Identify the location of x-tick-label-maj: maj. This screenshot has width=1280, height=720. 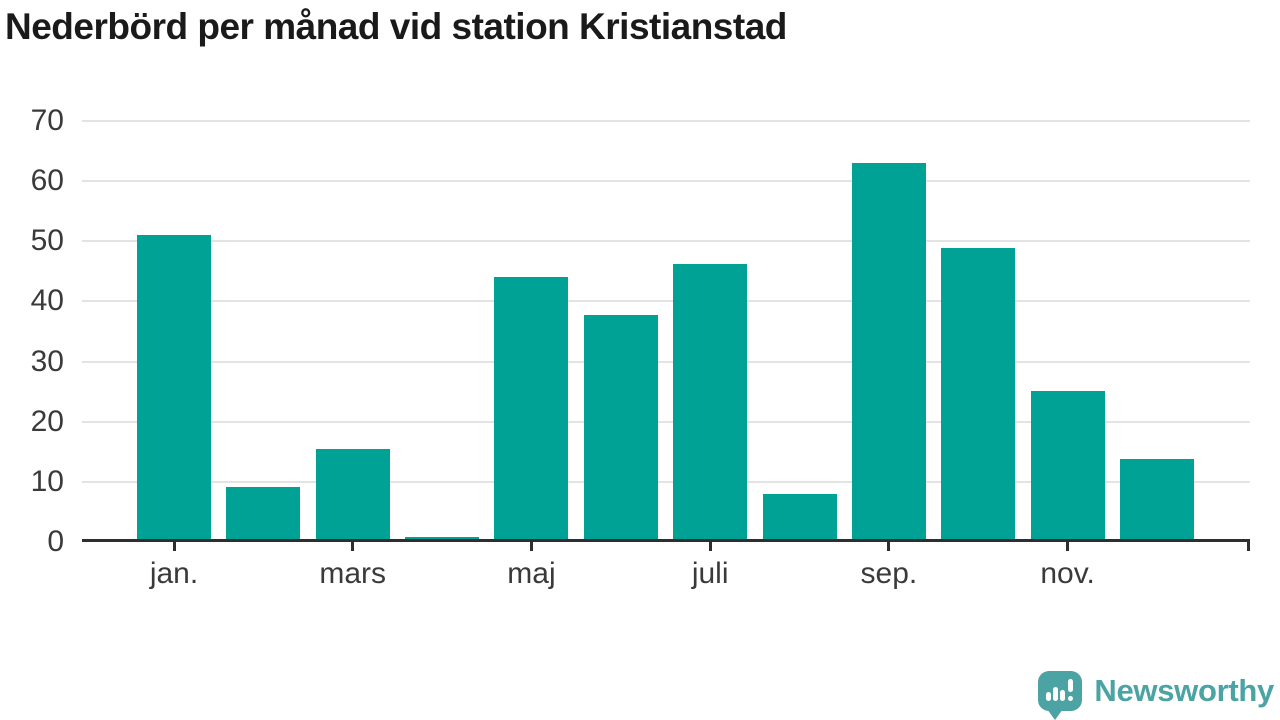
(531, 573).